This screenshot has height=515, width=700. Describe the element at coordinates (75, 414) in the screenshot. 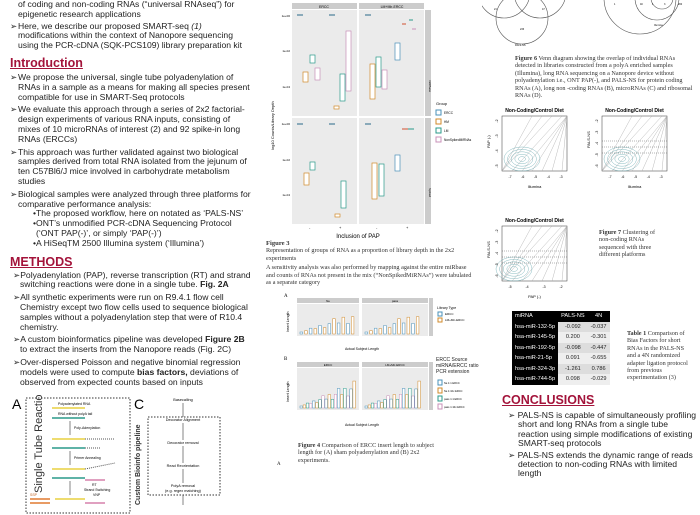

I see `svg-text: RNA without polyA tail` at that location.